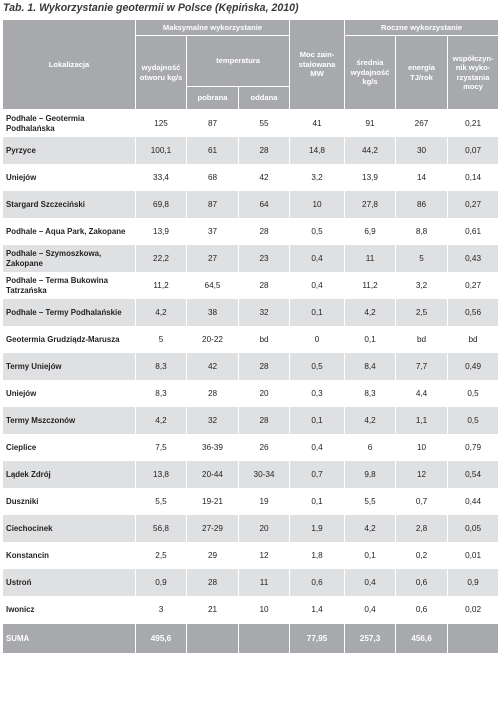 This screenshot has height=701, width=500. I want to click on table-cell: 13,9, so click(161, 231).